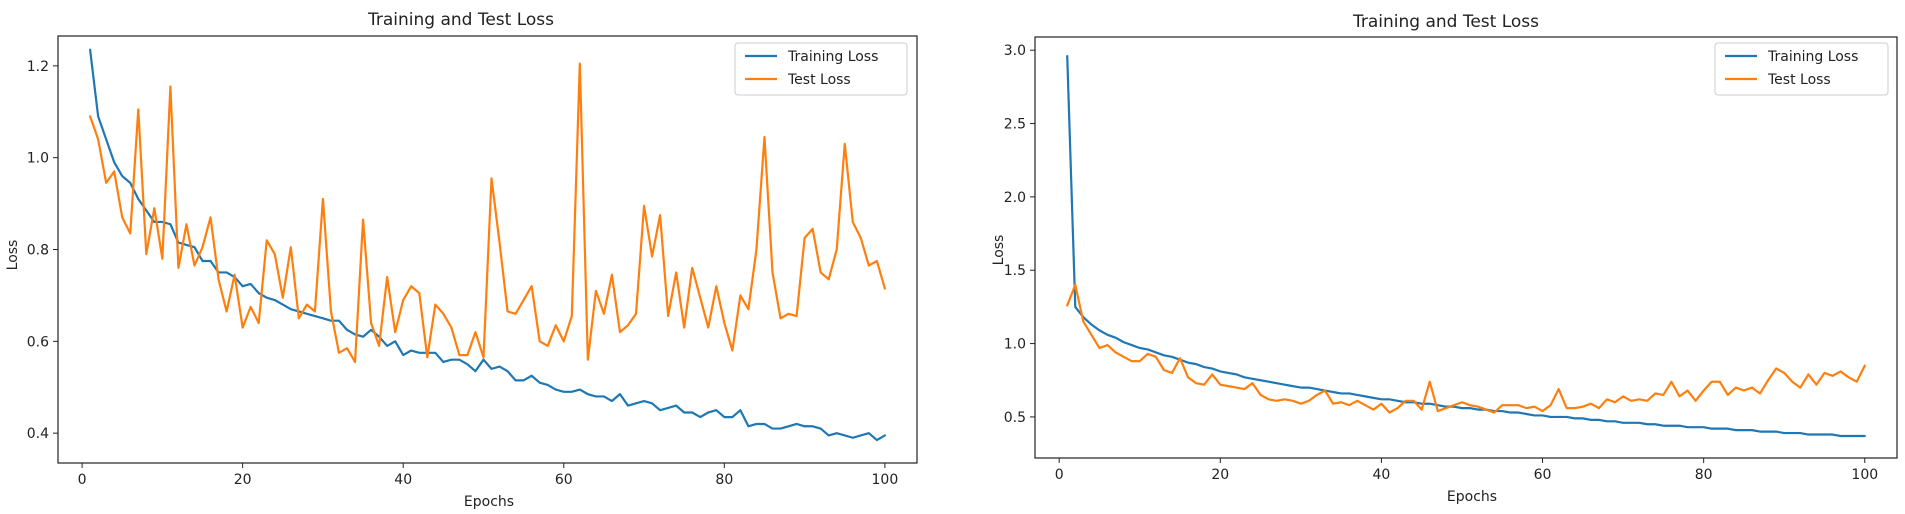 This screenshot has width=1905, height=514. What do you see at coordinates (1466, 348) in the screenshot?
I see `series-line-test-loss` at bounding box center [1466, 348].